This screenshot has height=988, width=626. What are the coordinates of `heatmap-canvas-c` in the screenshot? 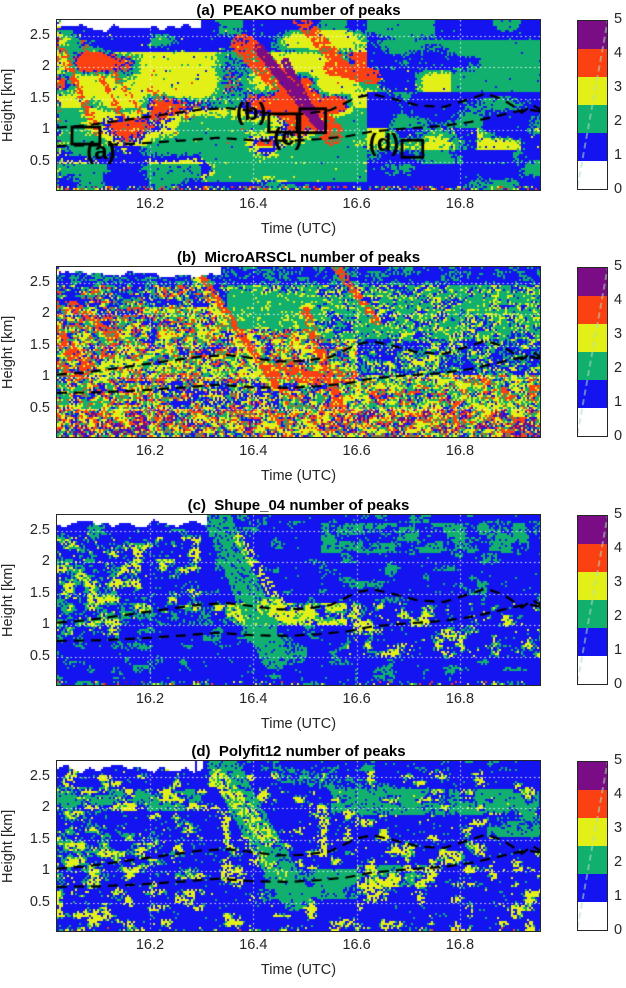 It's located at (298, 600).